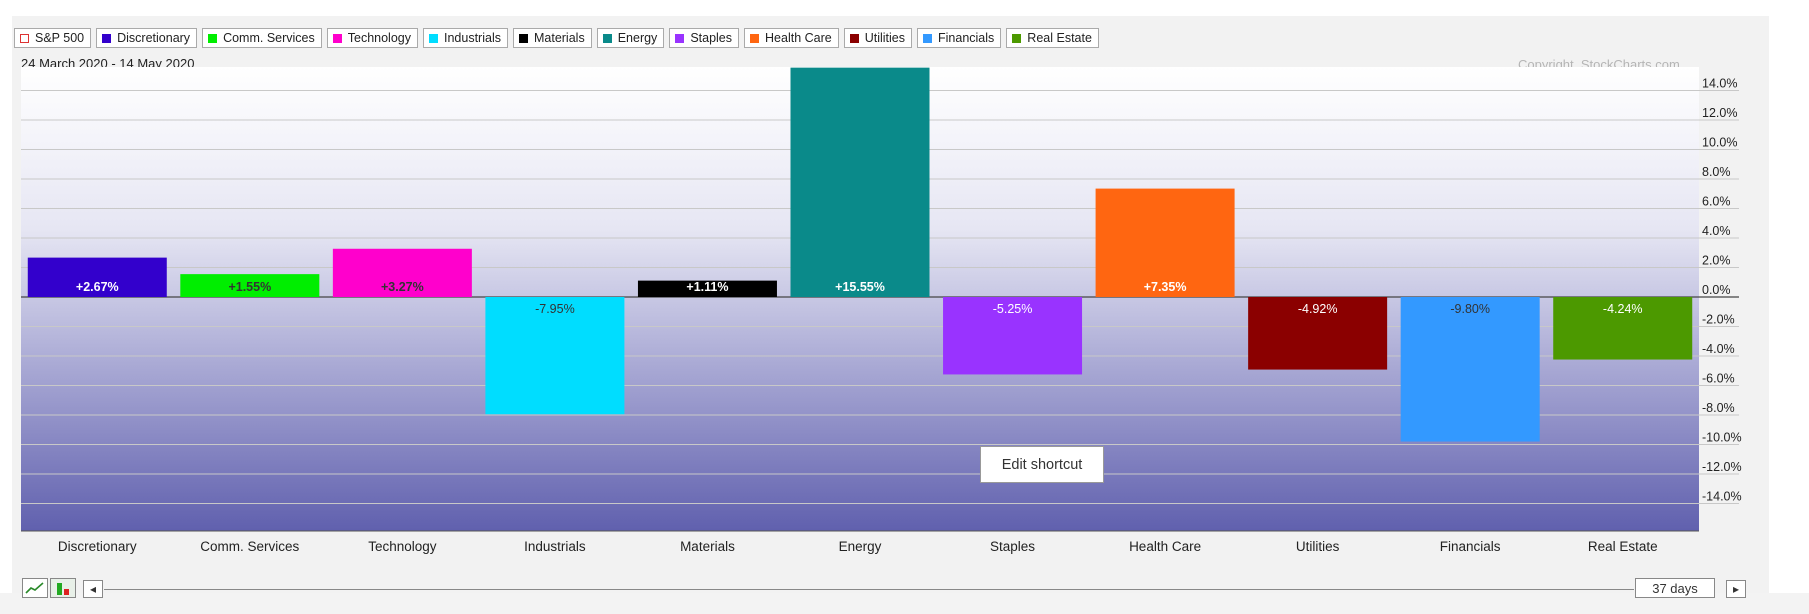  Describe the element at coordinates (97, 287) in the screenshot. I see `bar-value-label: +2.67%` at that location.